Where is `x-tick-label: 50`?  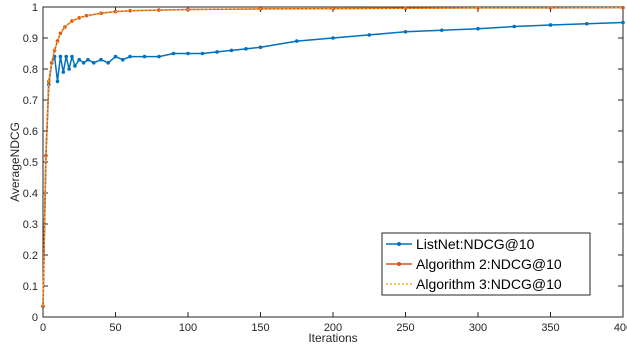 x-tick-label: 50 is located at coordinates (115, 328).